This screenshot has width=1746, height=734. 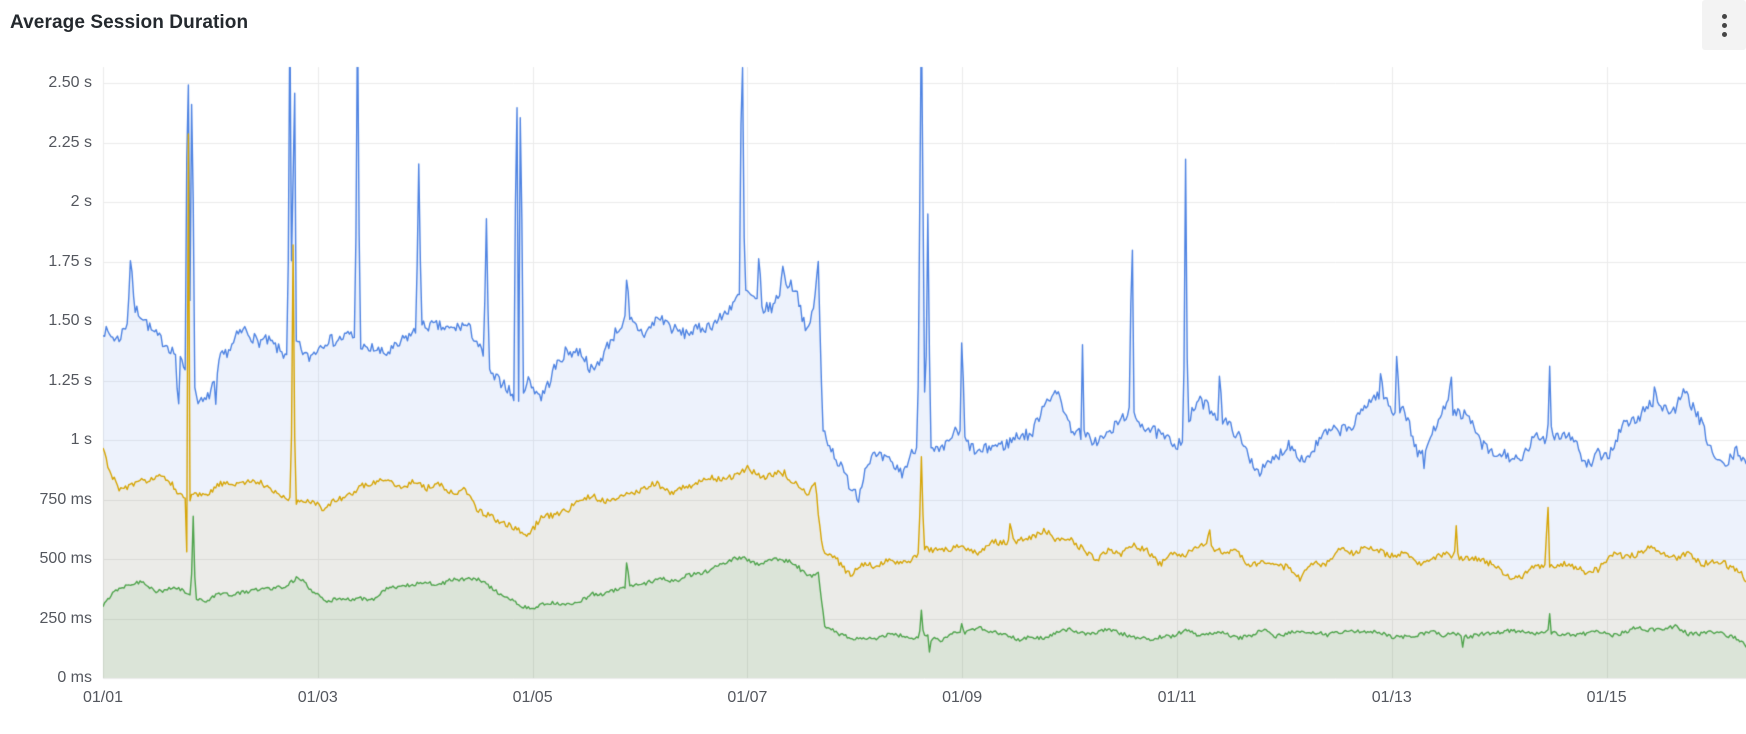 I want to click on panel-menu-button, so click(x=1724, y=25).